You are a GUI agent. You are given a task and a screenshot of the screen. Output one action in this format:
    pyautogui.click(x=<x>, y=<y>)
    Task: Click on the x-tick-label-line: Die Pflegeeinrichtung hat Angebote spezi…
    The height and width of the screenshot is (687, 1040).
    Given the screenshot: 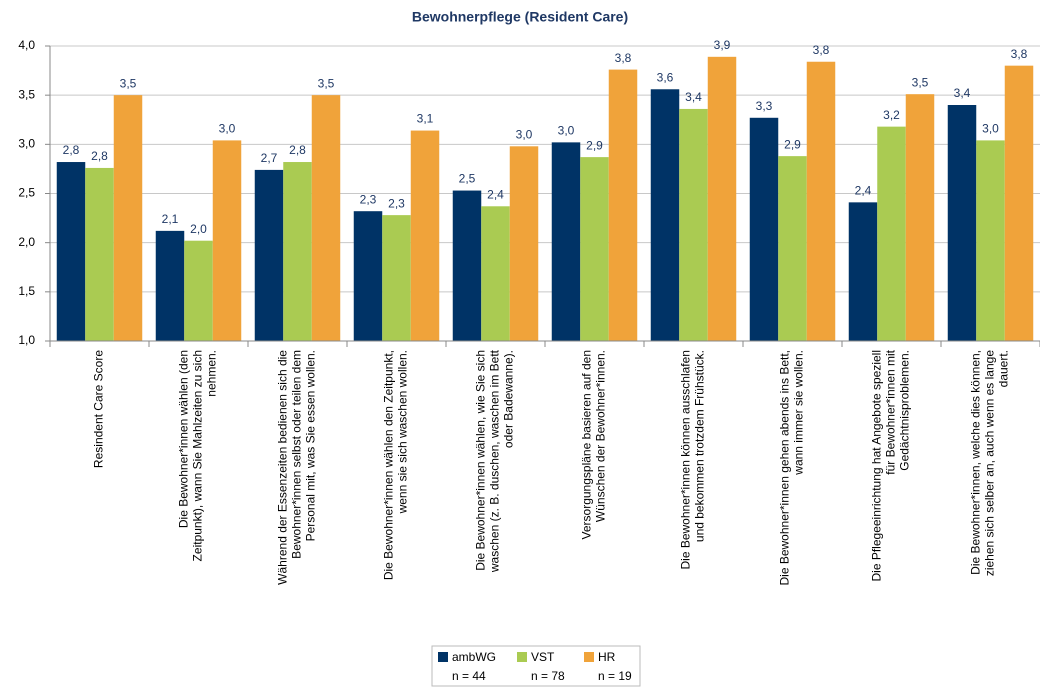 What is the action you would take?
    pyautogui.click(x=877, y=466)
    